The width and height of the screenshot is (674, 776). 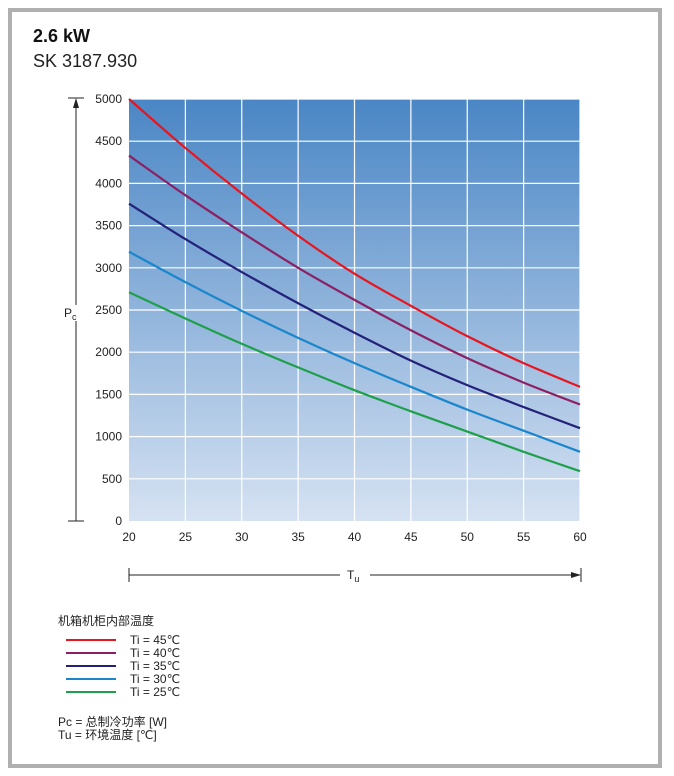 I want to click on x-tick-label: 50, so click(x=468, y=537).